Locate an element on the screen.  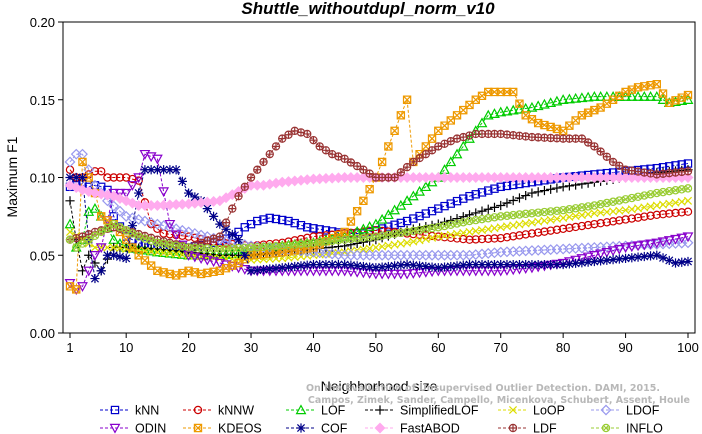
legend-entry-ldf: LDF is located at coordinates (527, 428).